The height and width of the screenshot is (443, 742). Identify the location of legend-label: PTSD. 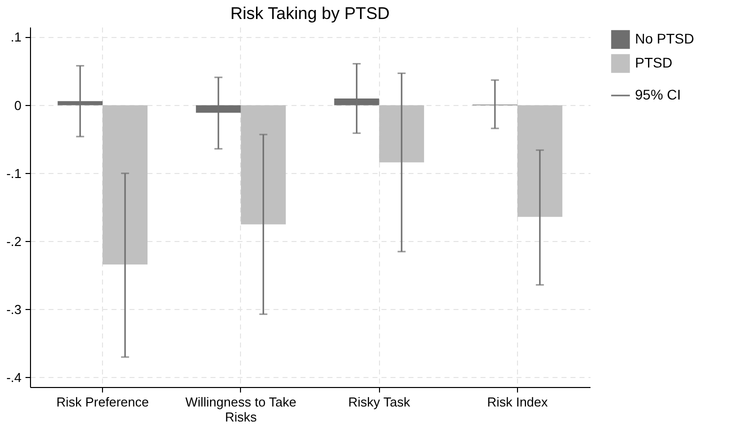
(653, 62).